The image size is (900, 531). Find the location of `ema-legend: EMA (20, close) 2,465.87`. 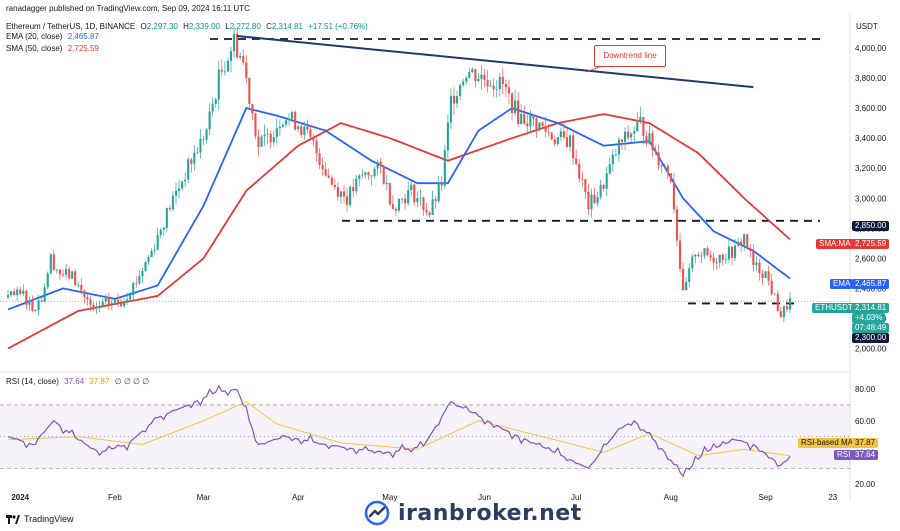

ema-legend: EMA (20, close) 2,465.87 is located at coordinates (52, 37).